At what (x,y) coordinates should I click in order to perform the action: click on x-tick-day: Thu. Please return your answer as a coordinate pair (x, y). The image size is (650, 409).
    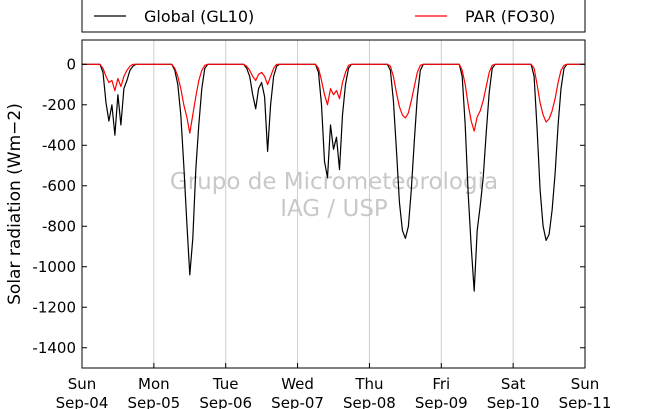
    Looking at the image, I should click on (368, 384).